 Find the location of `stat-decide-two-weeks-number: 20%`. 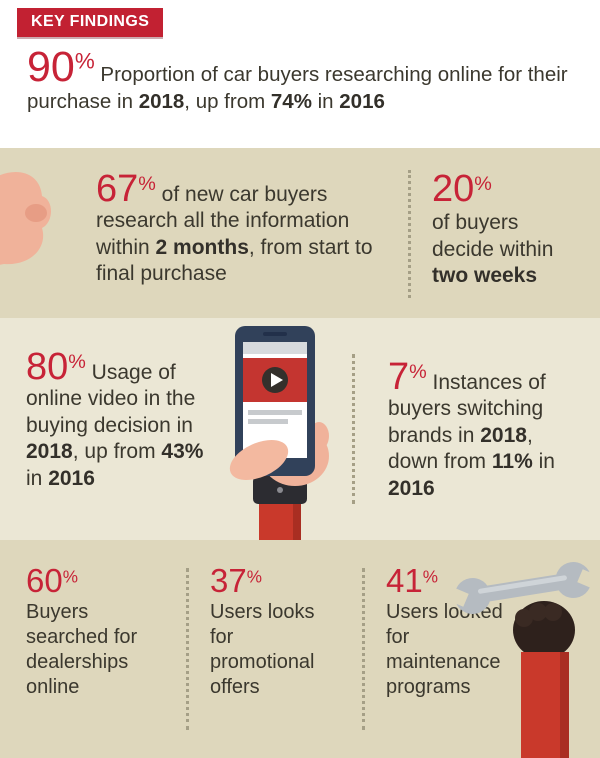

stat-decide-two-weeks-number: 20% is located at coordinates (462, 189).